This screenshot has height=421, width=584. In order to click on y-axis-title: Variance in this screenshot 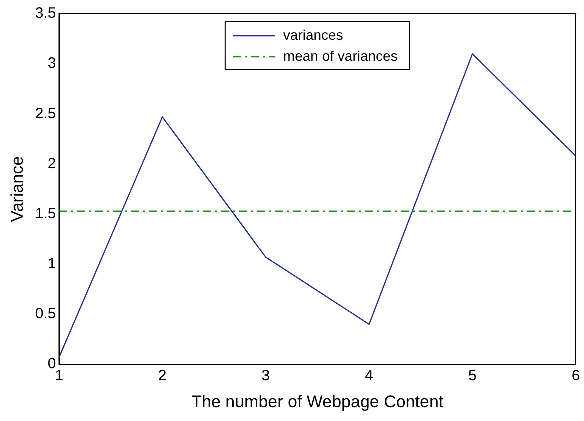, I will do `click(17, 189)`.